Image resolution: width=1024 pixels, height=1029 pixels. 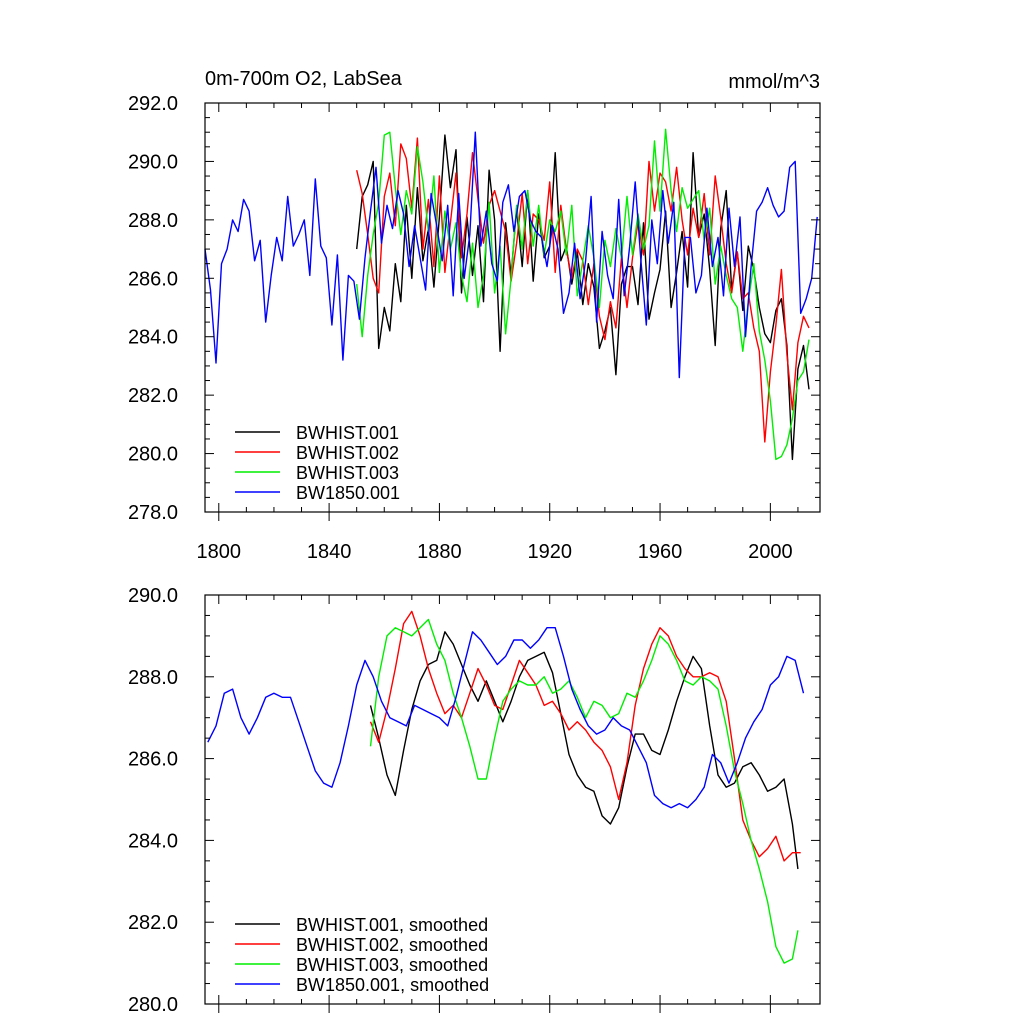 What do you see at coordinates (329, 552) in the screenshot?
I see `x-tick-label: 1840` at bounding box center [329, 552].